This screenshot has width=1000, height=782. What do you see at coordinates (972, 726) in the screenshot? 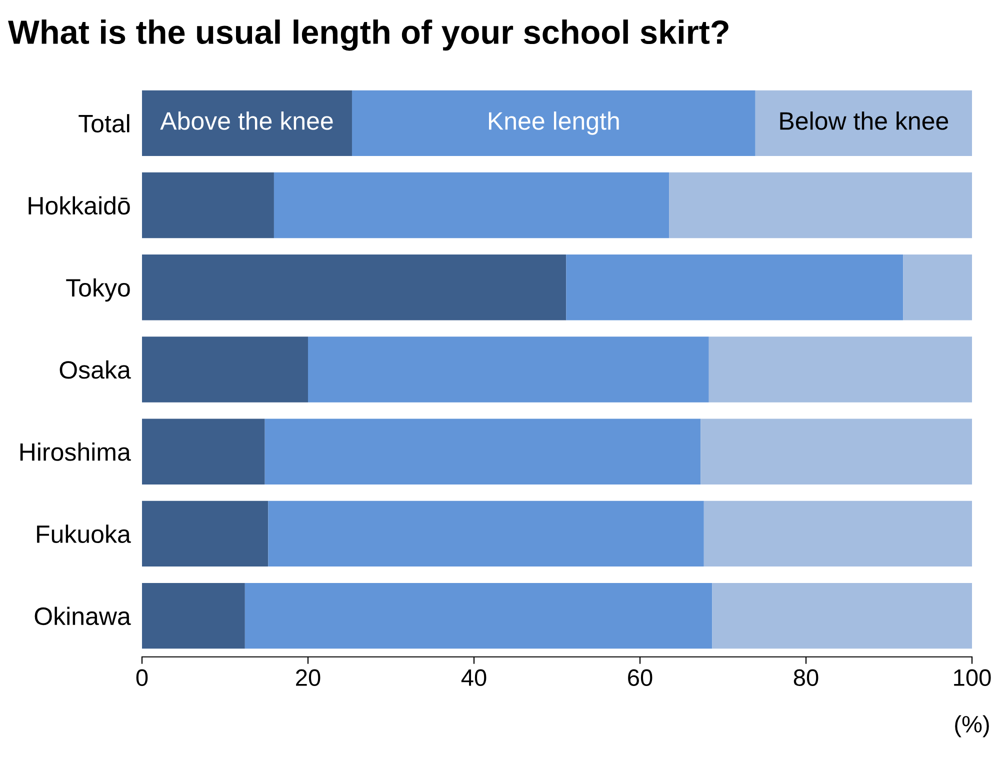
I see `x-axis-title: (%)` at bounding box center [972, 726].